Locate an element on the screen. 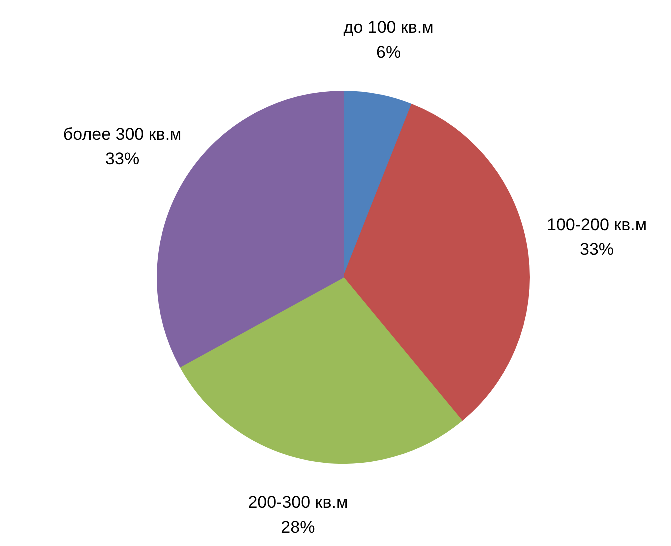 This screenshot has height=546, width=671. data-label: 28% is located at coordinates (298, 527).